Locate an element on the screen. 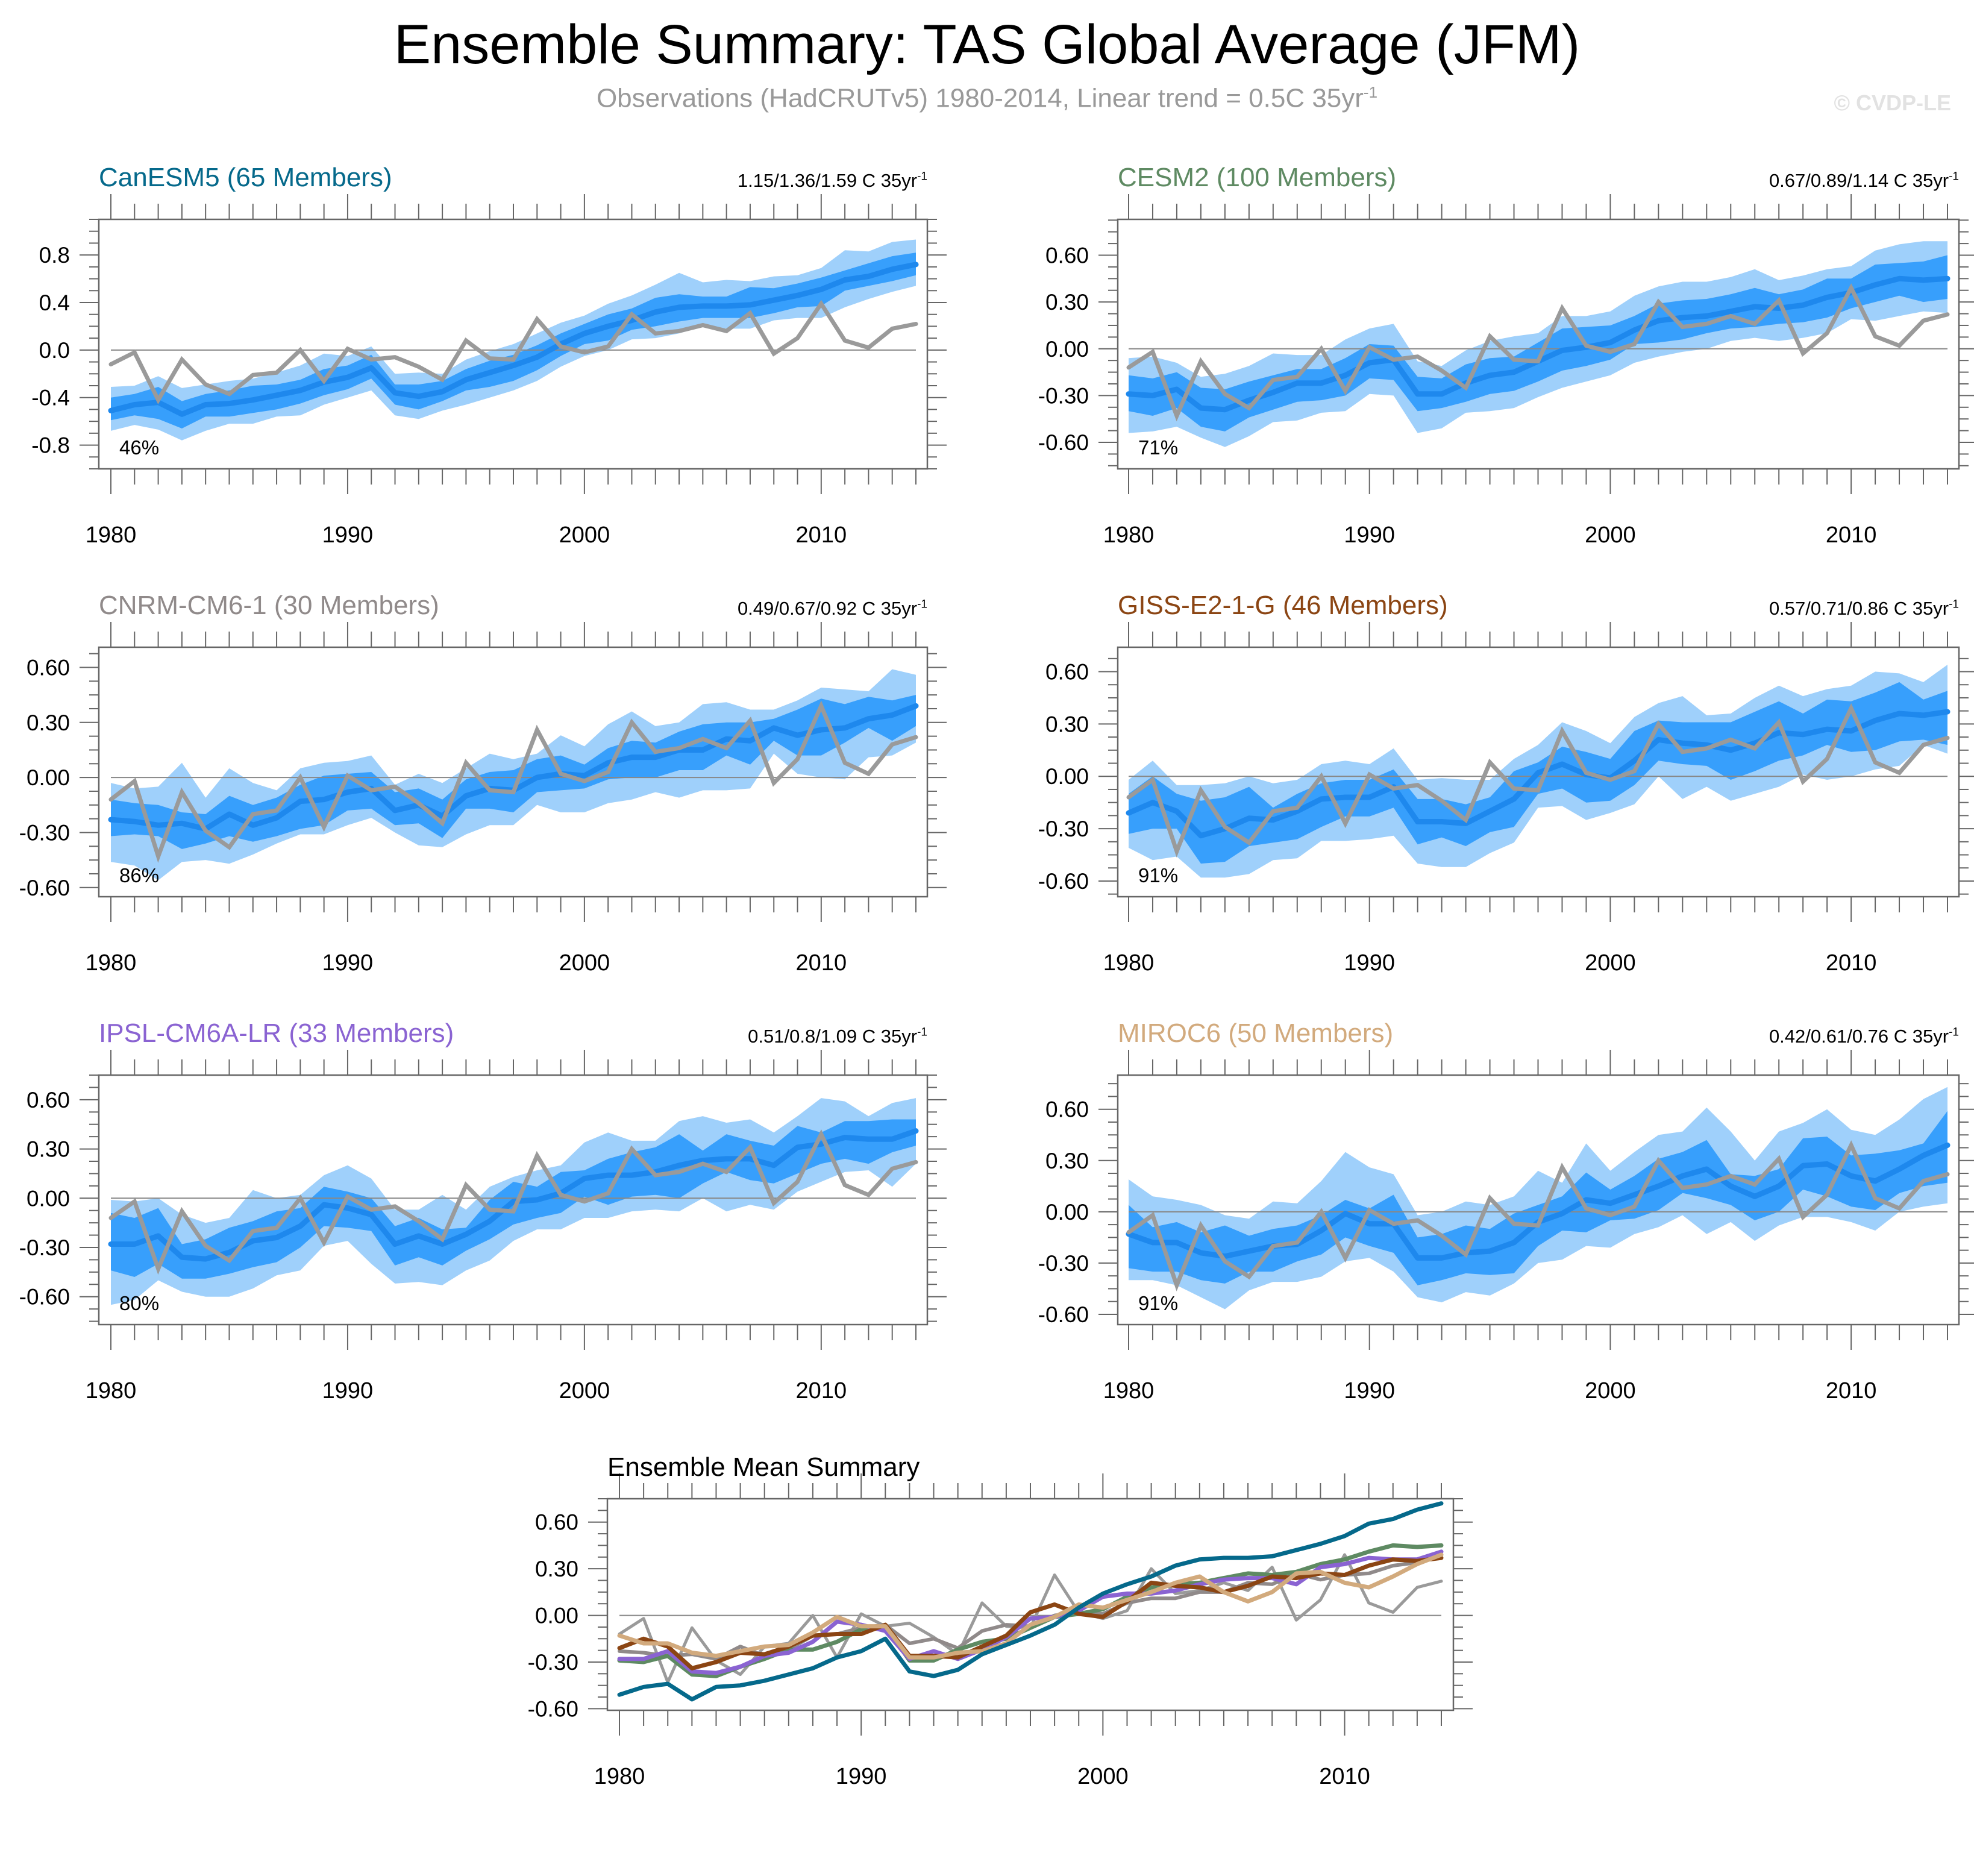 This screenshot has height=1876, width=1974. trend-range-label: 0.67/0.89/1.14 C 35yr-1 is located at coordinates (1864, 181).